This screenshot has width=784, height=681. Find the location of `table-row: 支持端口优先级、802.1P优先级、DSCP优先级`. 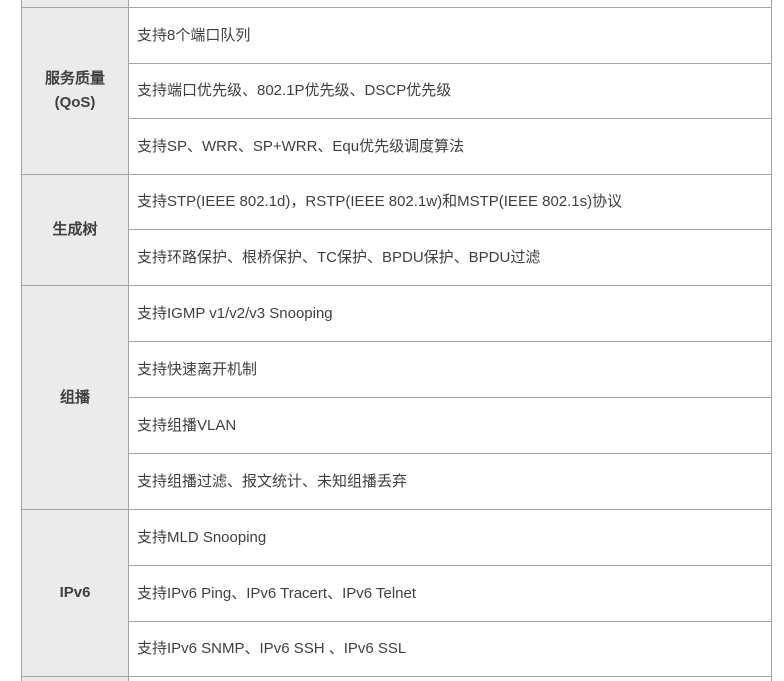

table-row: 支持端口优先级、802.1P优先级、DSCP优先级 is located at coordinates (397, 91).